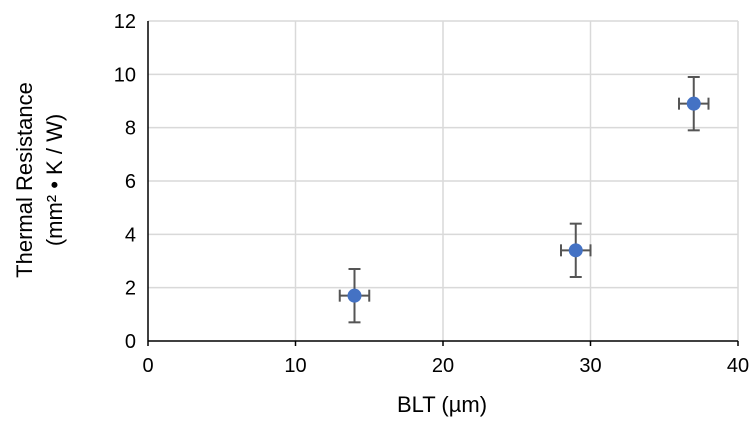 The height and width of the screenshot is (423, 753). I want to click on y-tick-label: 8, so click(130, 129).